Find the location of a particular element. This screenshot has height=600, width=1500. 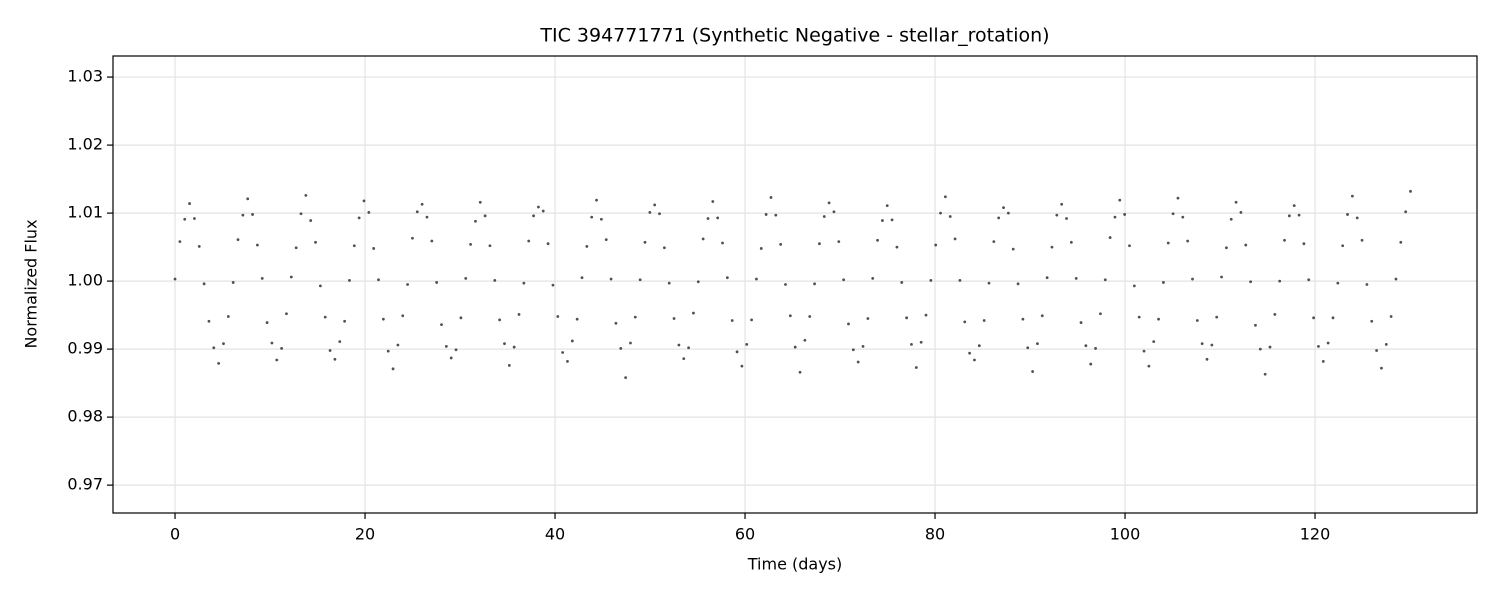

x-tick-label: 80 is located at coordinates (935, 534).